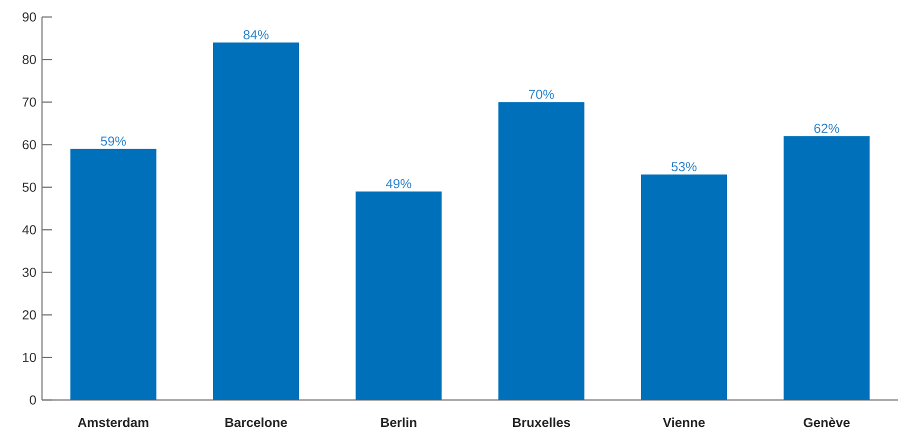  Describe the element at coordinates (398, 423) in the screenshot. I see `x-tick-label: Berlin` at that location.